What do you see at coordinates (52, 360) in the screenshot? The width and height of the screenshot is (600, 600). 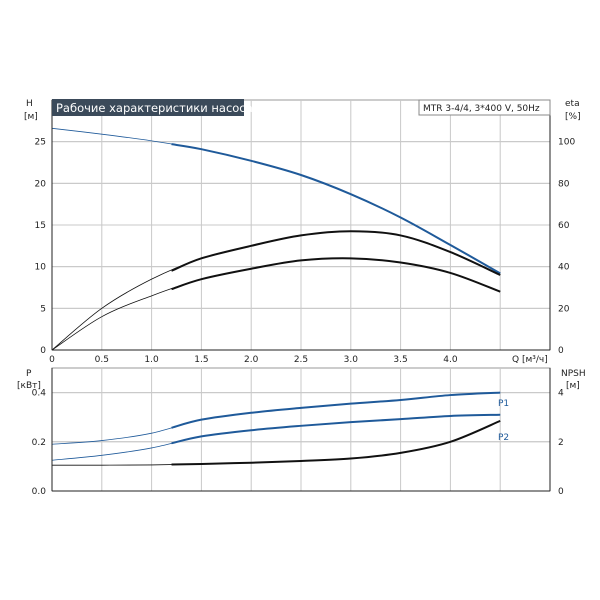 I see `x-tick-label: 0` at bounding box center [52, 360].